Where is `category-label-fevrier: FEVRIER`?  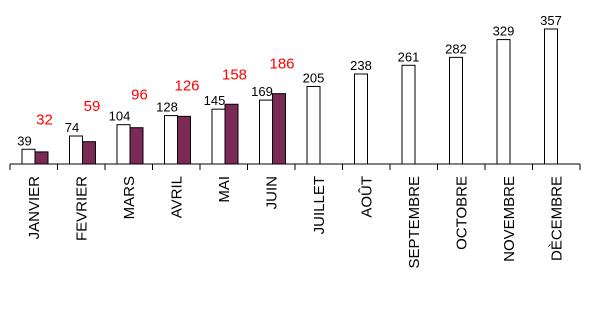
category-label-fevrier: FEVRIER is located at coordinates (81, 208).